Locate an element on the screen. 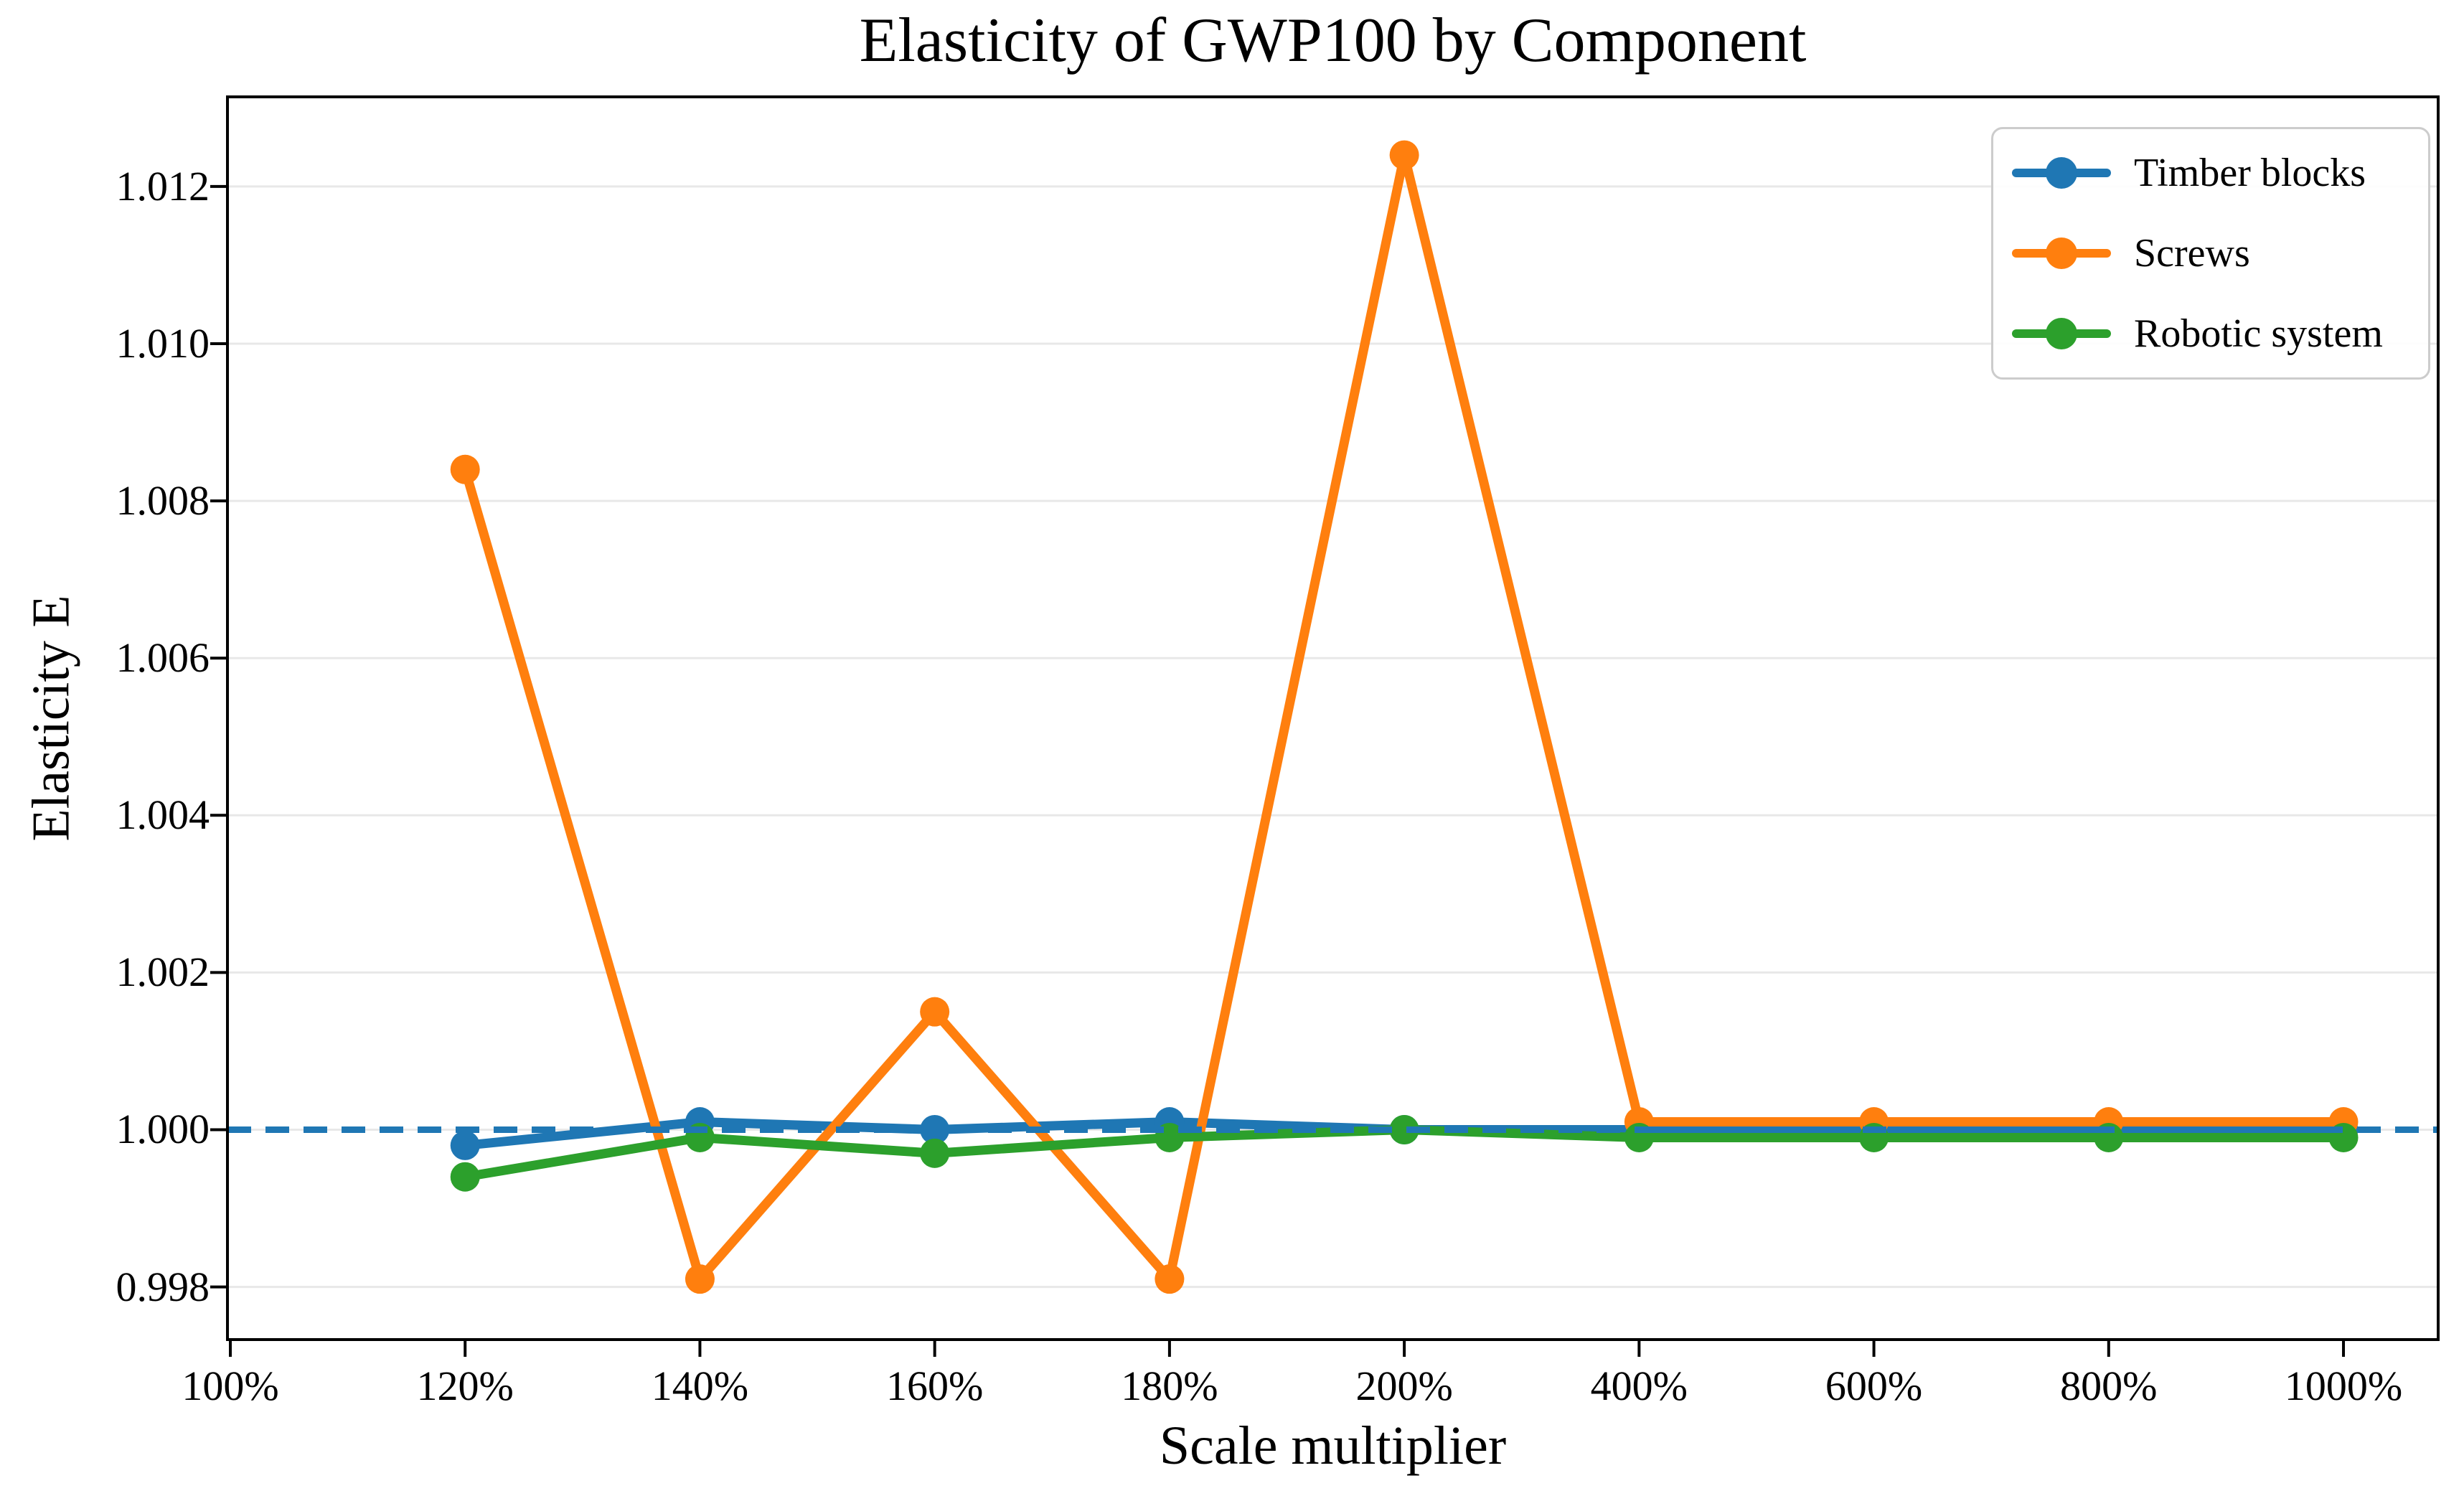 Image resolution: width=2464 pixels, height=1496 pixels. y-tick-label: 1.010 is located at coordinates (163, 343).